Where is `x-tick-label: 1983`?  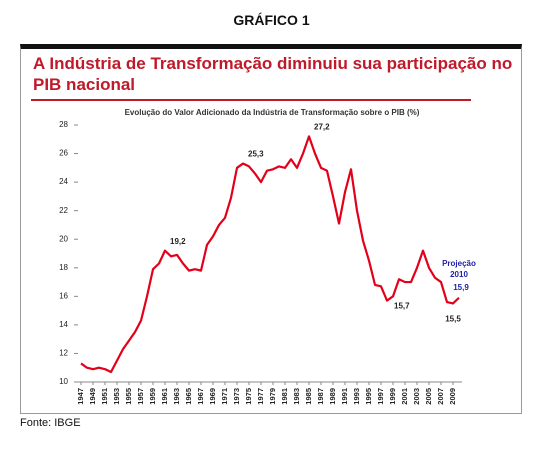
x-tick-label: 1983 is located at coordinates (296, 396).